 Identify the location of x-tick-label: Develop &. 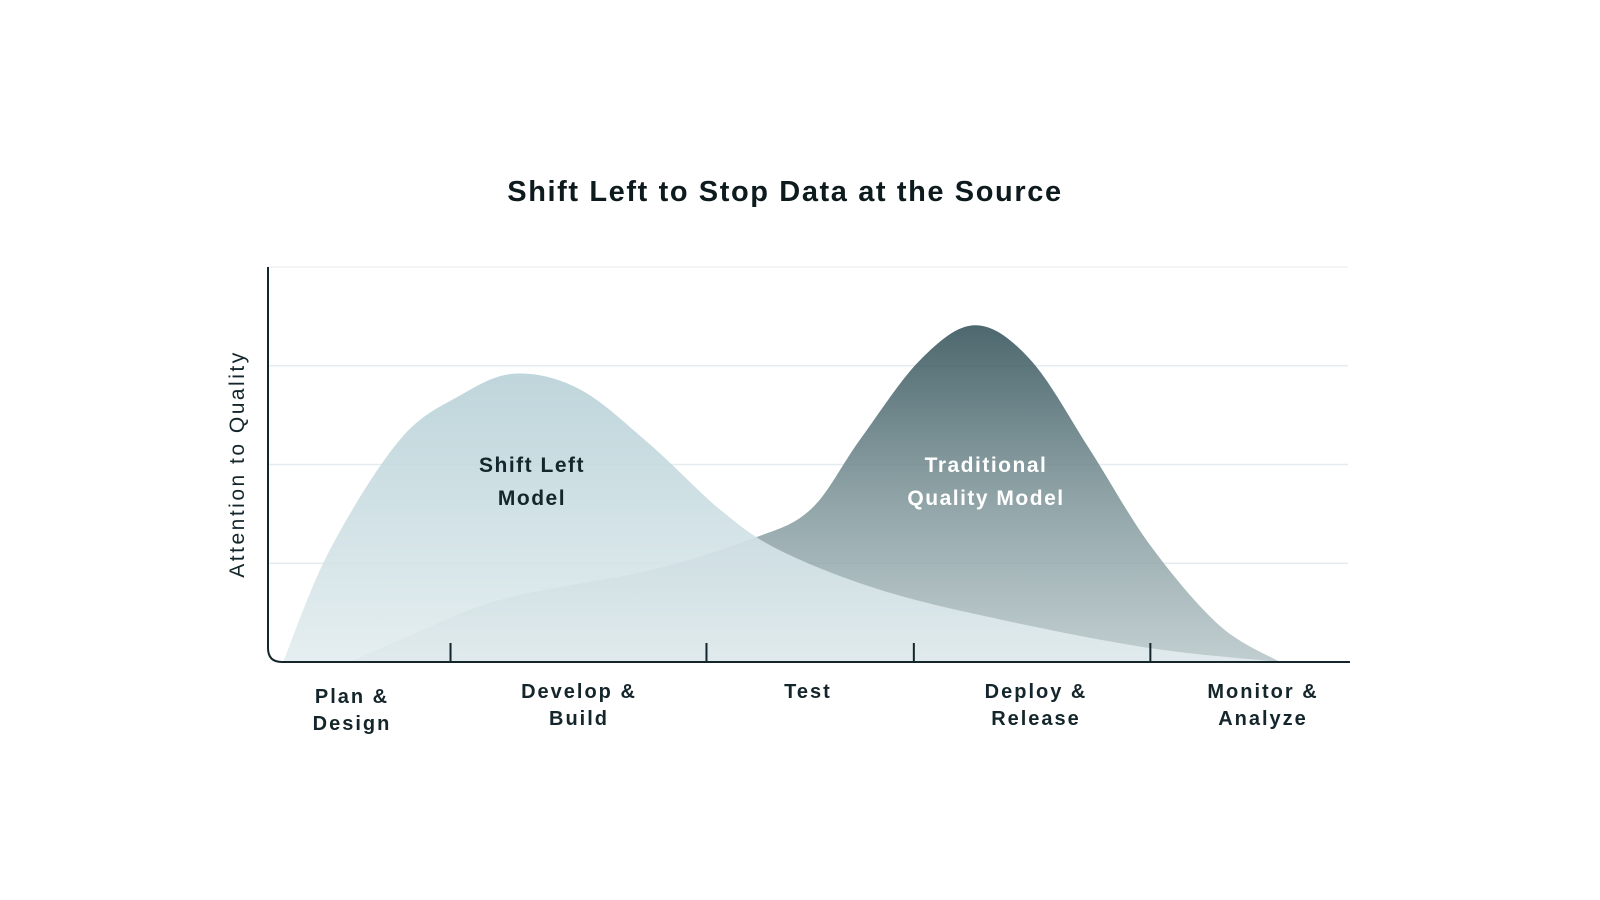
(579, 692).